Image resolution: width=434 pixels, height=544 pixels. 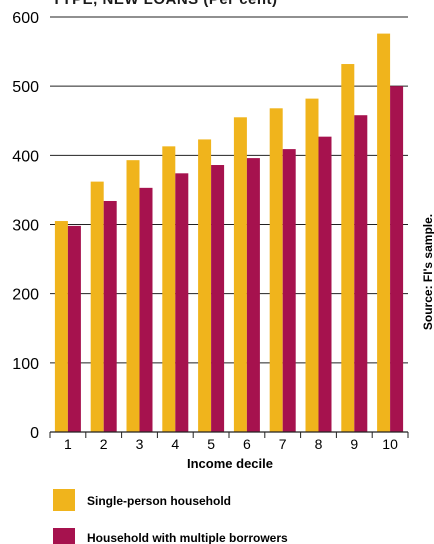 What do you see at coordinates (25, 295) in the screenshot?
I see `y-tick-label-200: 200` at bounding box center [25, 295].